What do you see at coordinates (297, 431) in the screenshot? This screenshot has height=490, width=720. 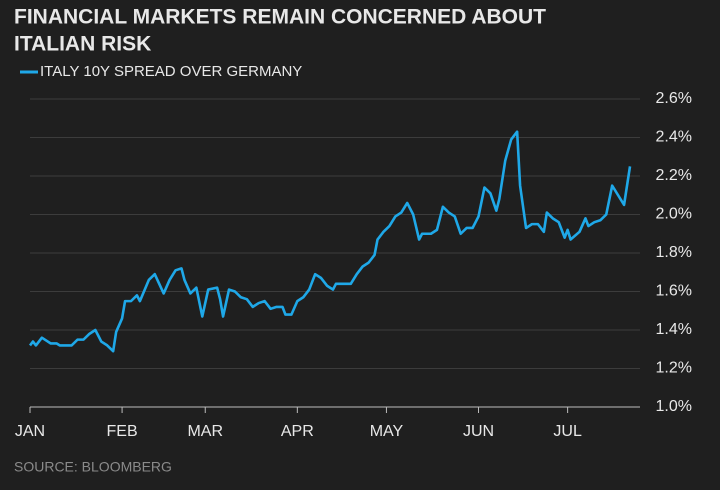 I see `x-tick-label: APR` at bounding box center [297, 431].